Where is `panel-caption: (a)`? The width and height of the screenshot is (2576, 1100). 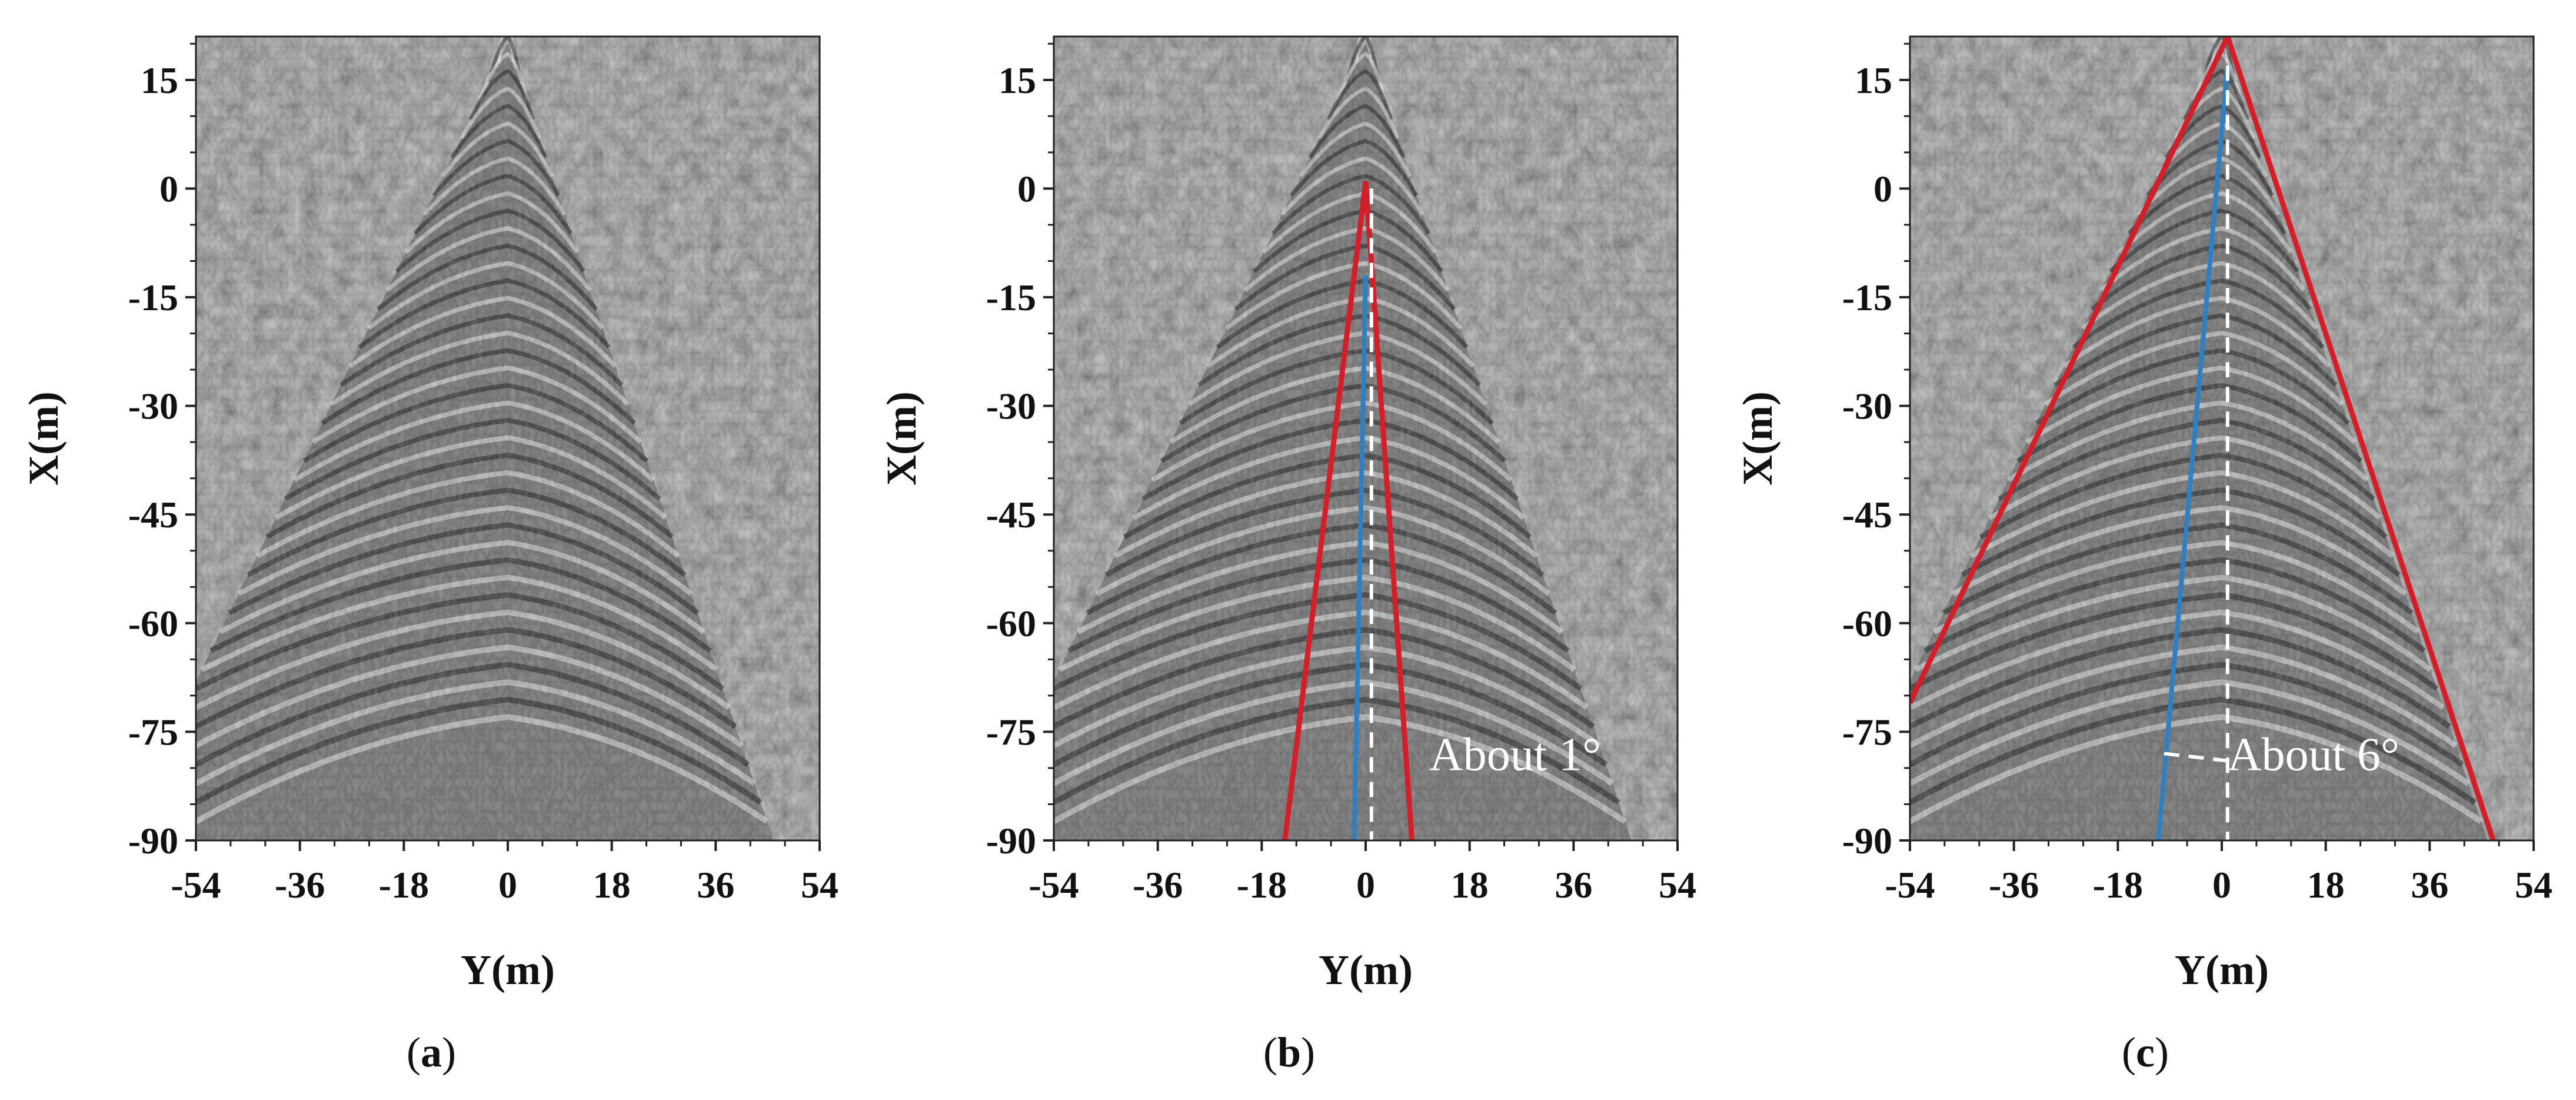 panel-caption: (a) is located at coordinates (431, 1052).